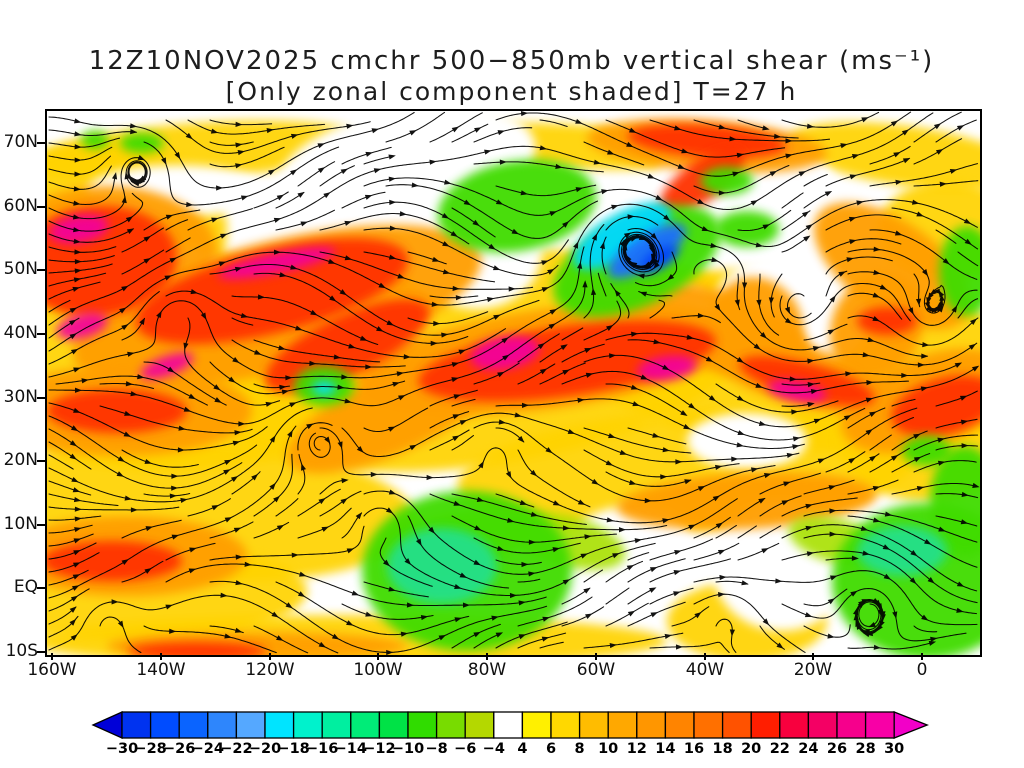  What do you see at coordinates (487, 670) in the screenshot?
I see `lon-tick-label: 80W` at bounding box center [487, 670].